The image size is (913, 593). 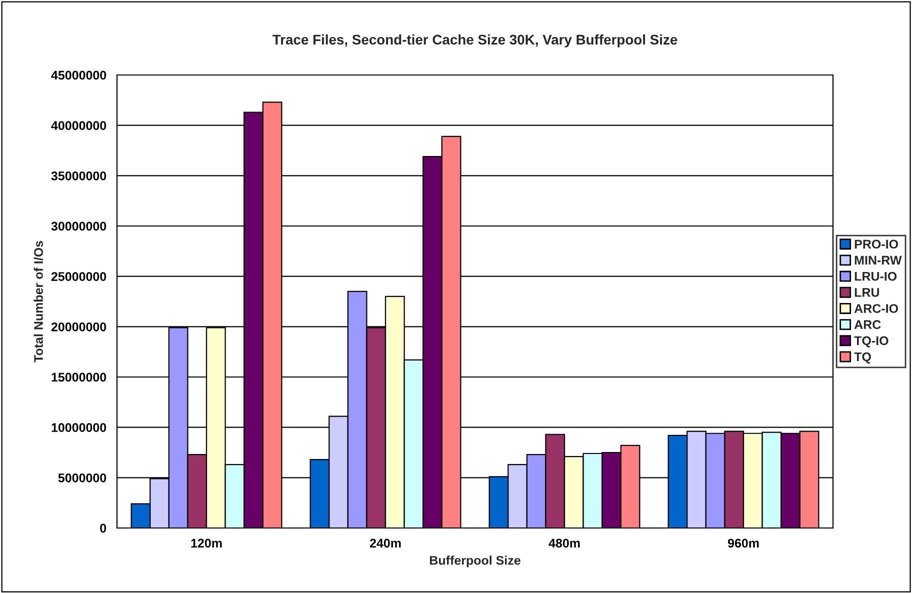 What do you see at coordinates (564, 543) in the screenshot?
I see `x-tick-label: 480m` at bounding box center [564, 543].